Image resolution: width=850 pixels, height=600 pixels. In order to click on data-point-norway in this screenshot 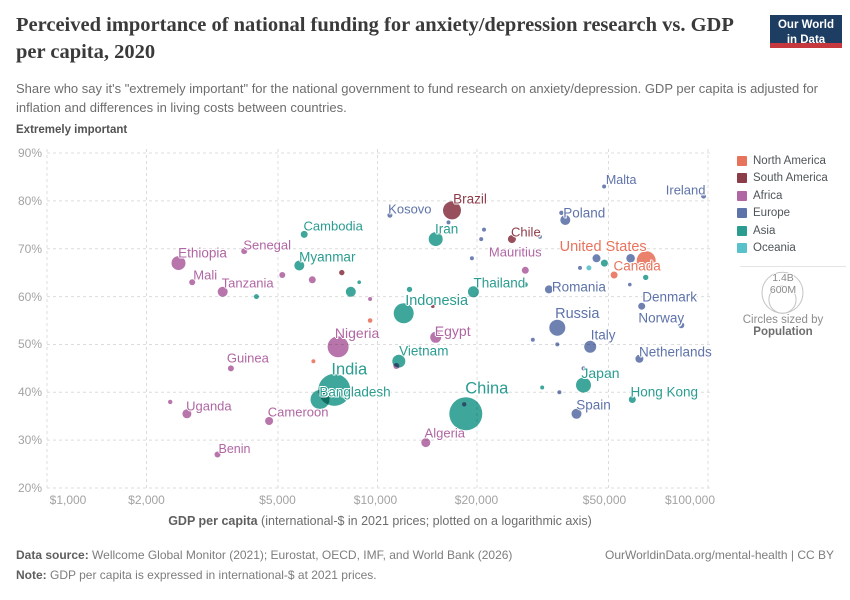, I will do `click(681, 325)`.